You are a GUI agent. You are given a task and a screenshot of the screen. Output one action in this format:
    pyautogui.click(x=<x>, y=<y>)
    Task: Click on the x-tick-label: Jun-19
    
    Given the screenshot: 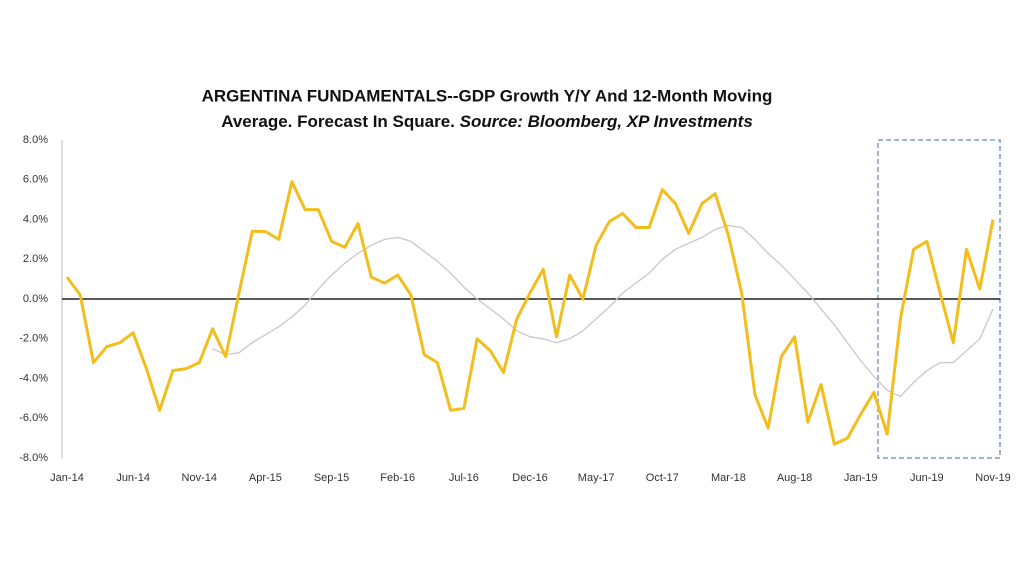 What is the action you would take?
    pyautogui.click(x=927, y=478)
    